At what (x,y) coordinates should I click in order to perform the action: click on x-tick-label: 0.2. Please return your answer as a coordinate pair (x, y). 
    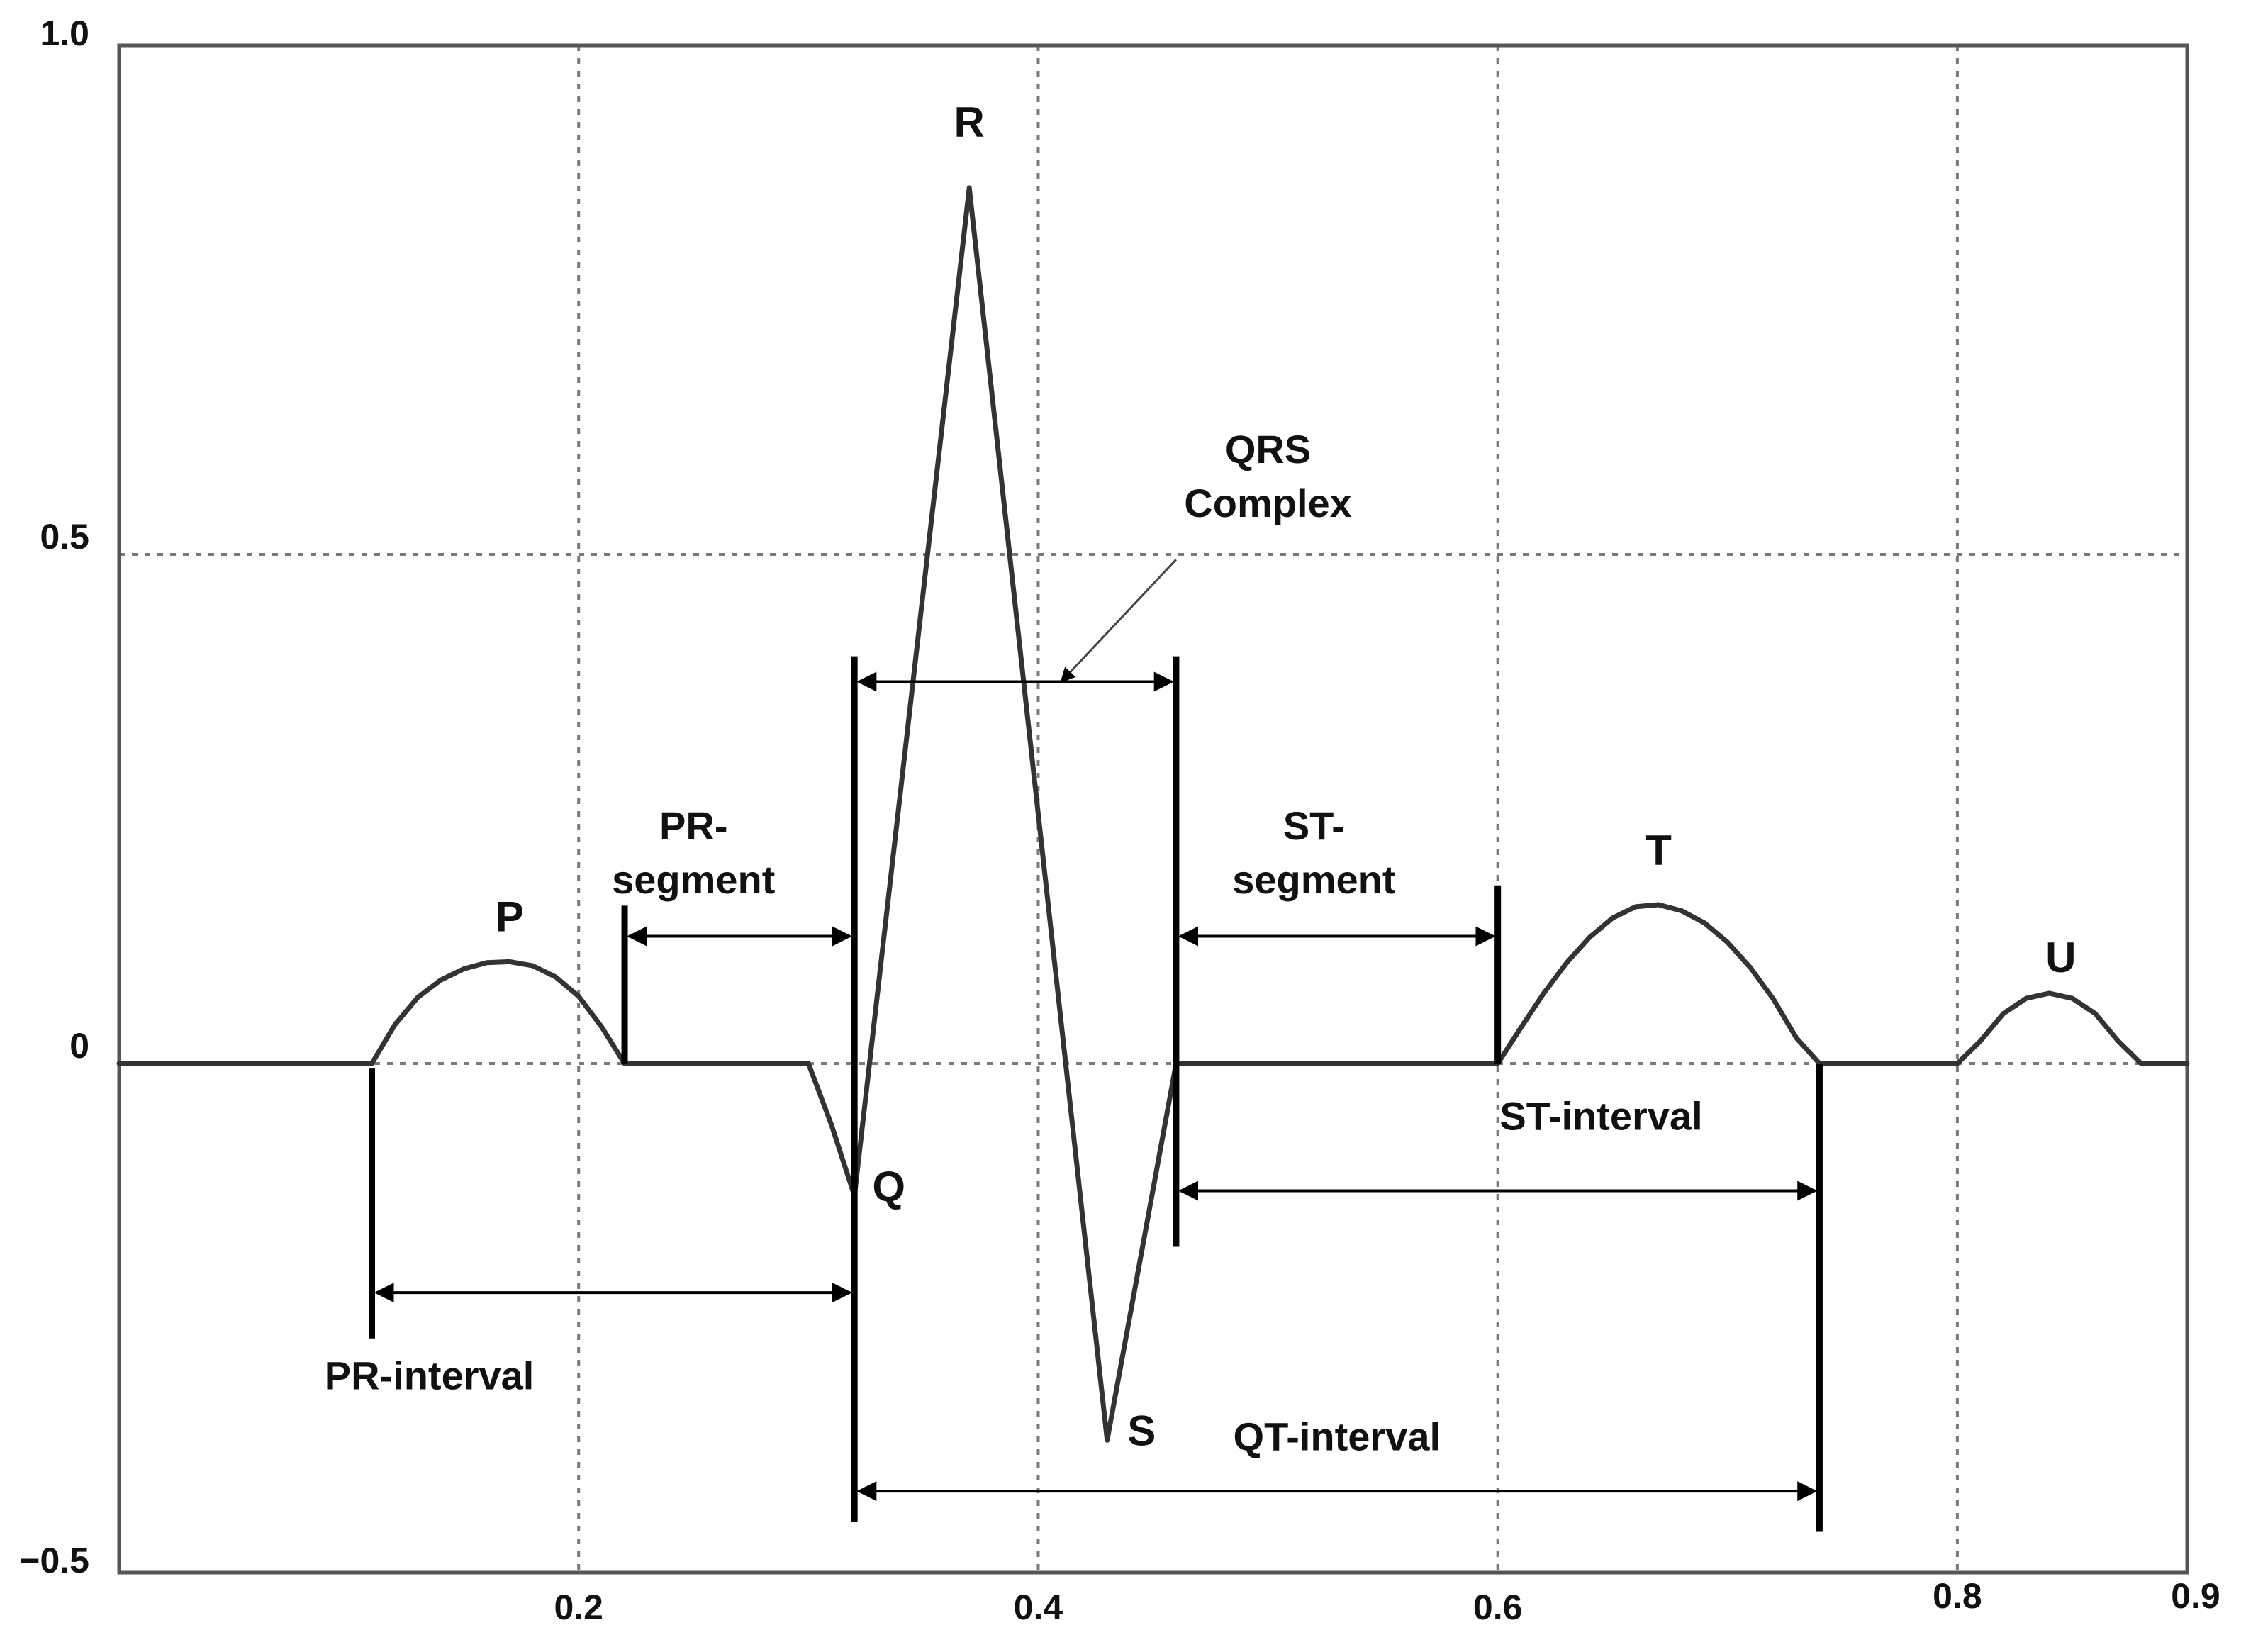
    Looking at the image, I should click on (578, 1607).